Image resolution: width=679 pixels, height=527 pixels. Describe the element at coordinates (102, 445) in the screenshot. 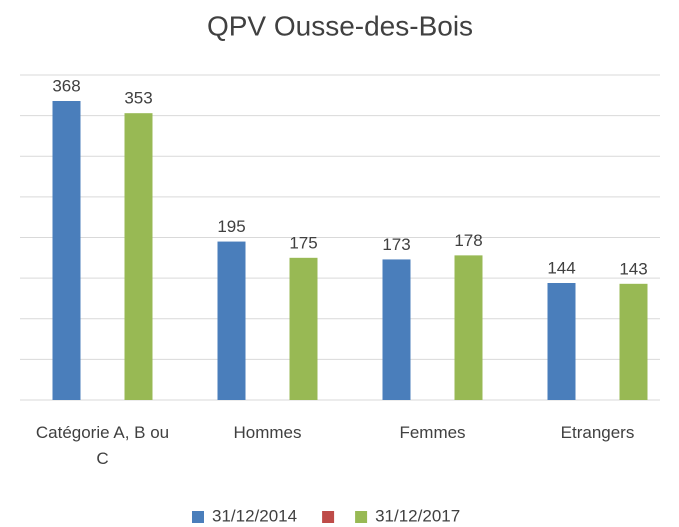

I see `x-tick-label: Catégorie A, B ou C` at that location.